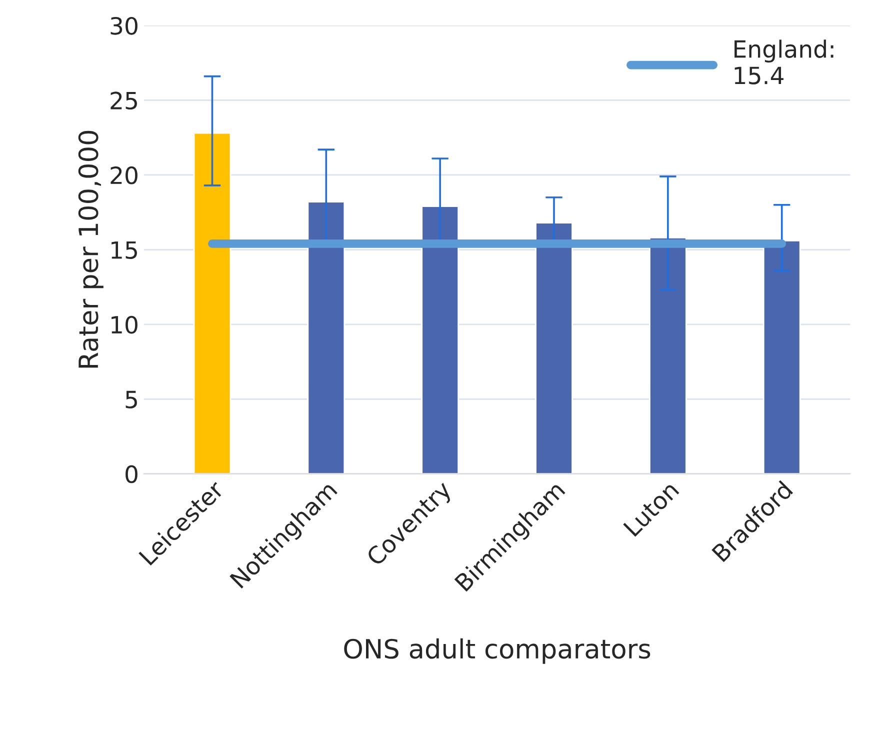 Image resolution: width=872 pixels, height=729 pixels. What do you see at coordinates (91, 249) in the screenshot?
I see `y-axis-title: Rater per 100,000` at bounding box center [91, 249].